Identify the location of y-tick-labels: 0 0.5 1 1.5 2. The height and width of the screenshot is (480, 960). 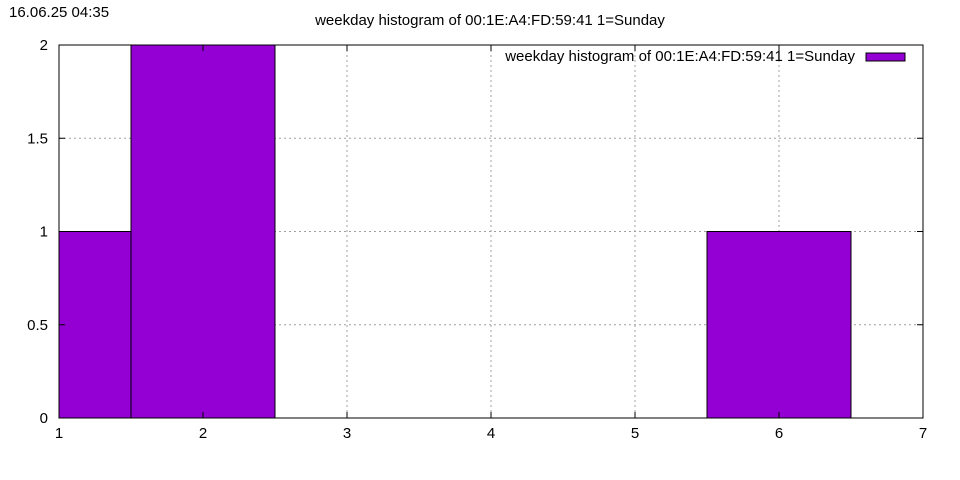
(37, 232).